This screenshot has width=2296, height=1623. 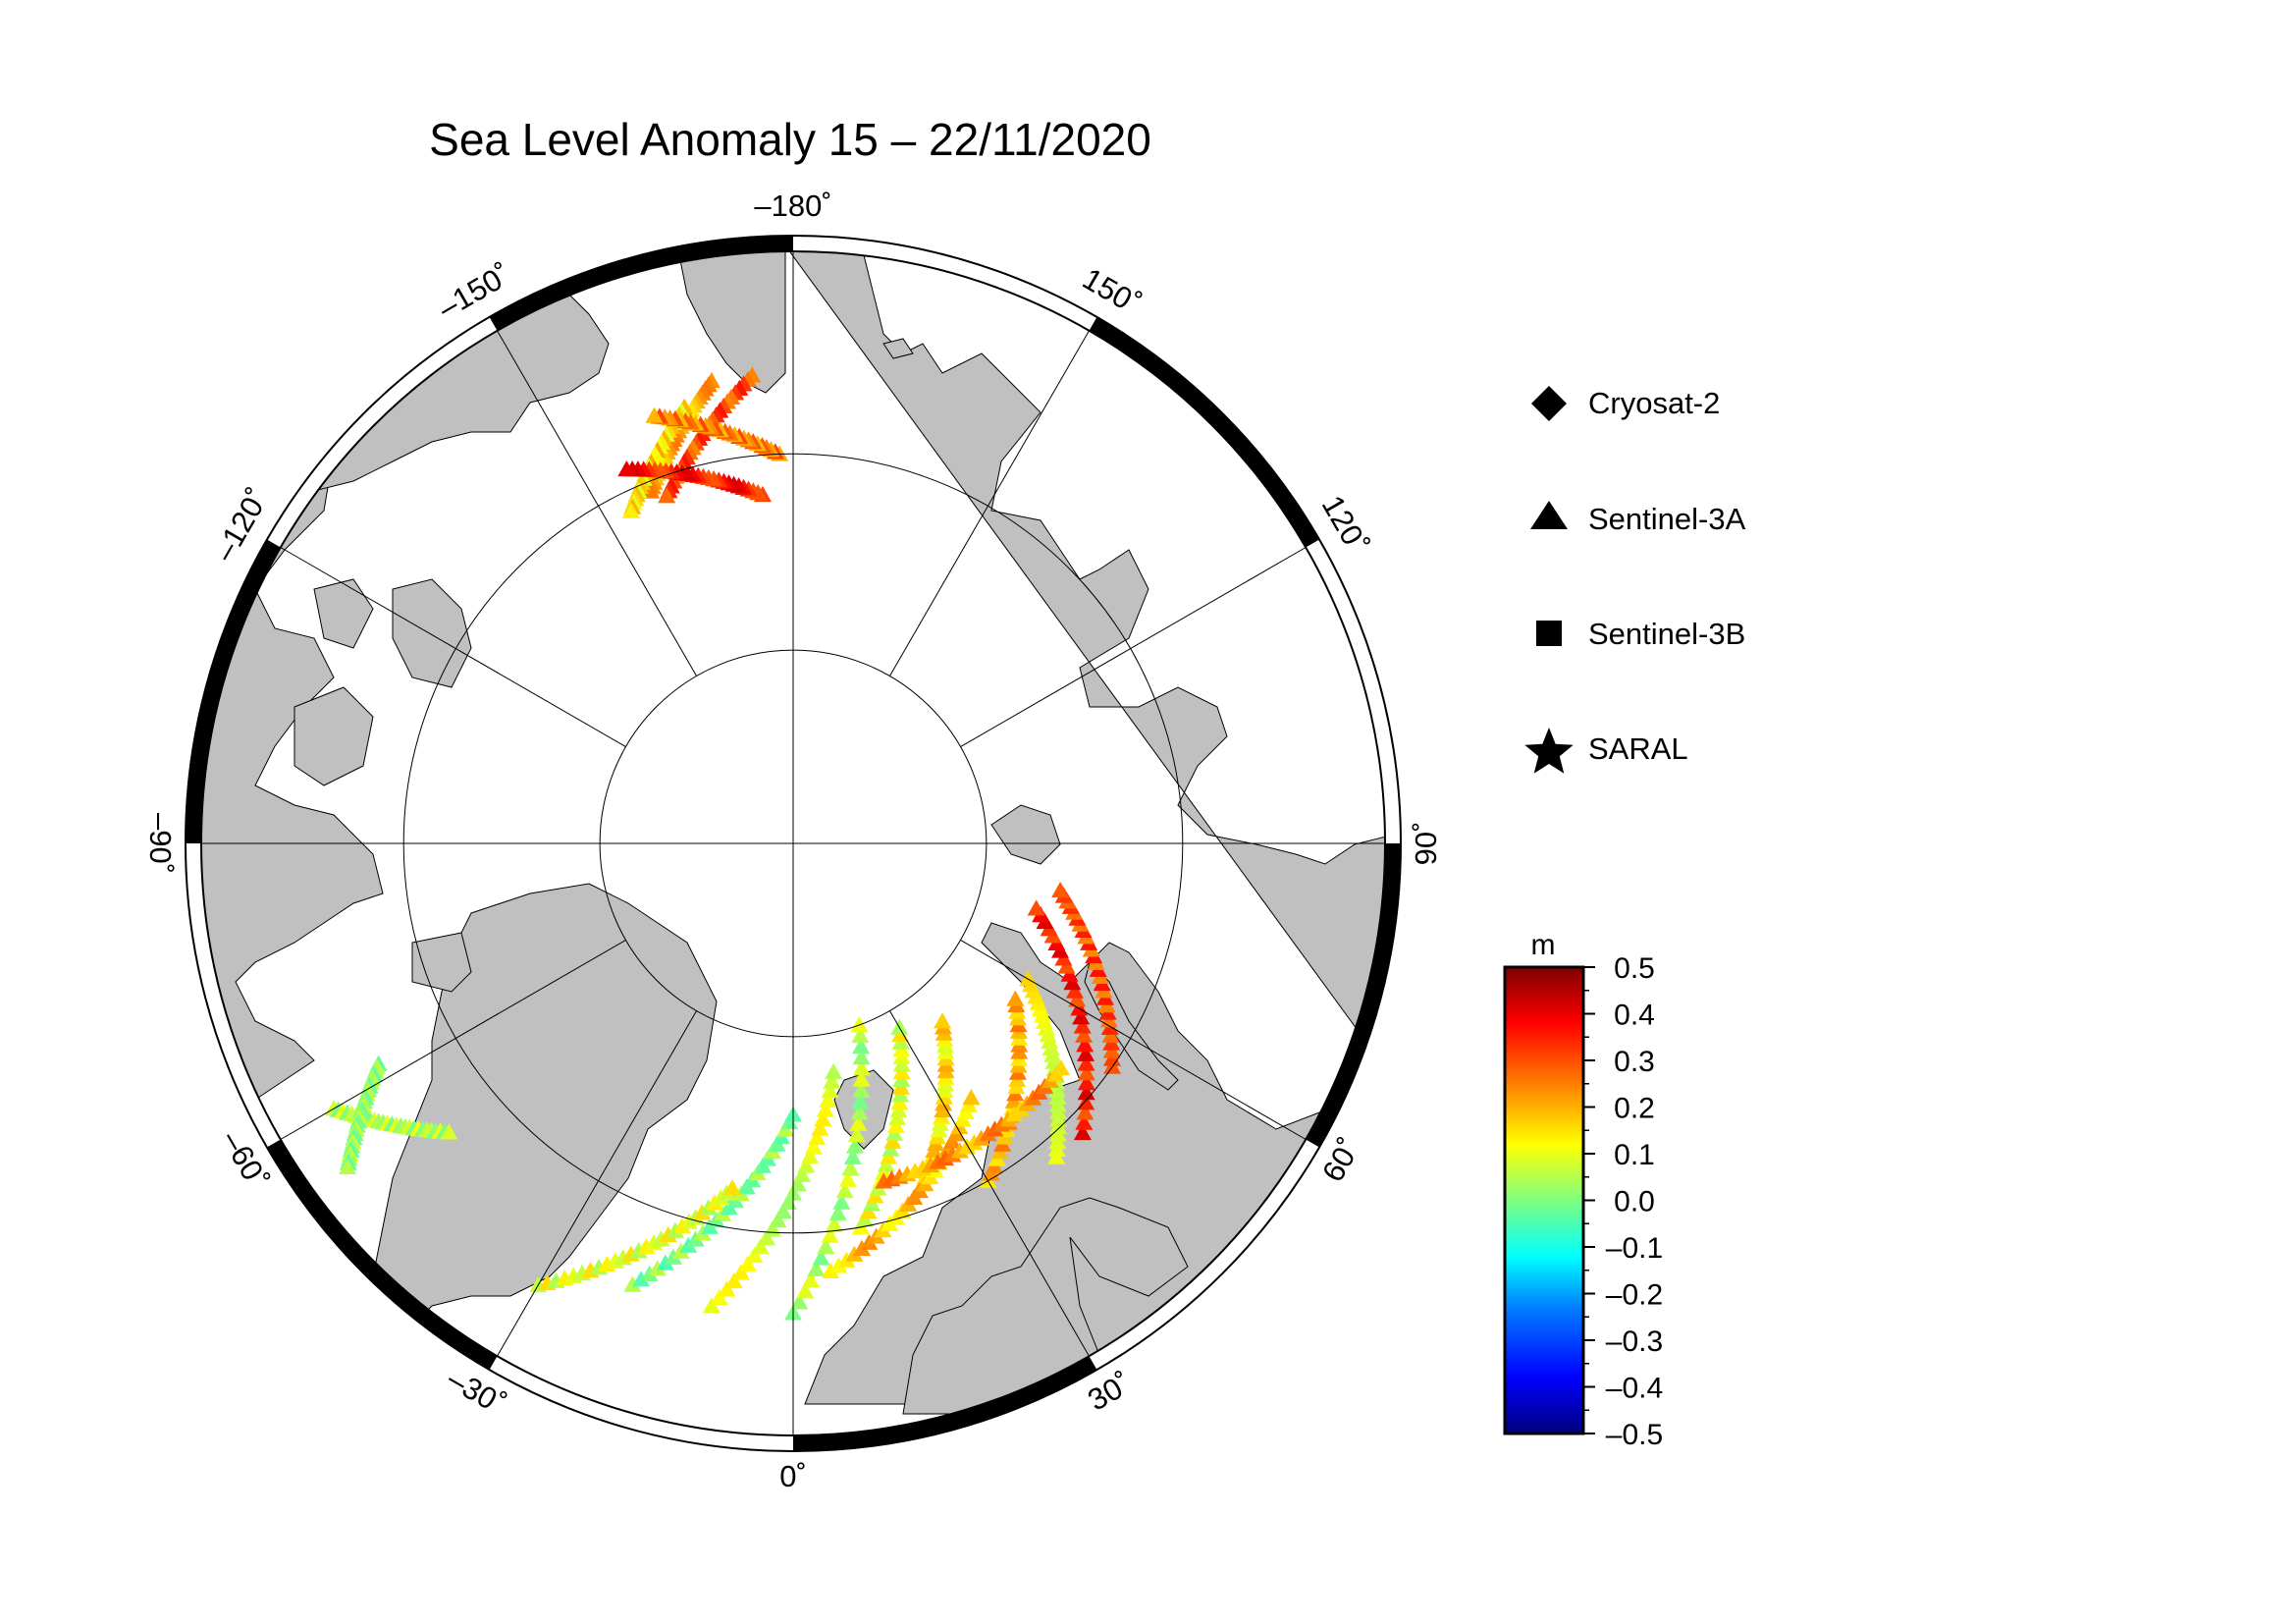 I want to click on colorbar-ticks: 0.5 0.4 0.3 0.2 0.1 0.0 –0.1 –0.2 –0.3 –0.4 –0.5, so click(x=1623, y=1201).